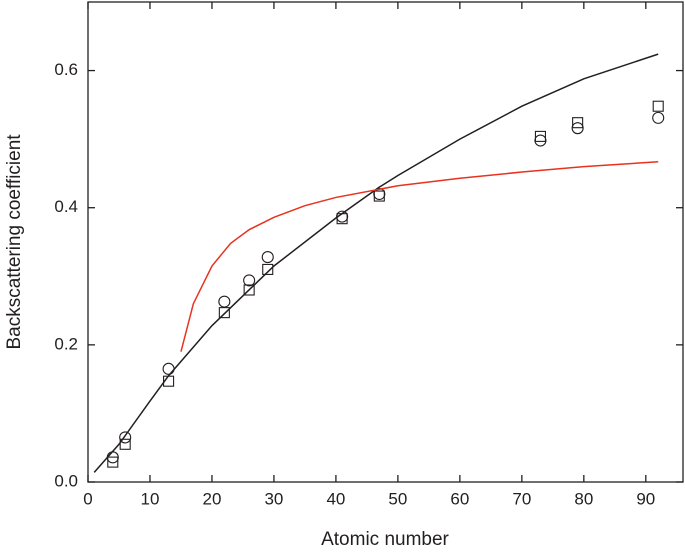  What do you see at coordinates (521, 498) in the screenshot?
I see `x-tick-label: 70` at bounding box center [521, 498].